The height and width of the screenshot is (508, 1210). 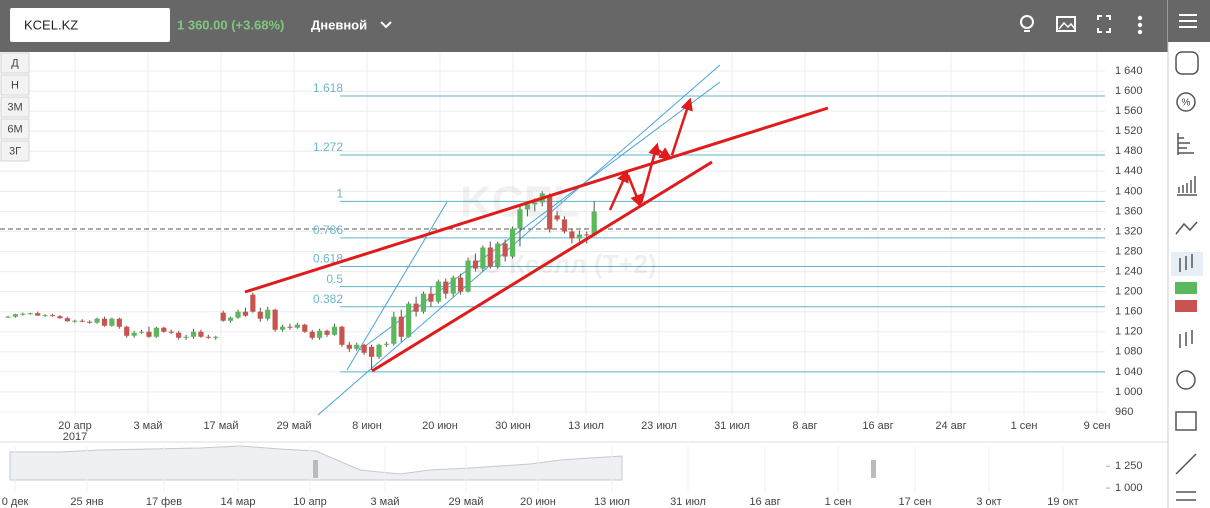 What do you see at coordinates (1188, 21) in the screenshot?
I see `menu-icon` at bounding box center [1188, 21].